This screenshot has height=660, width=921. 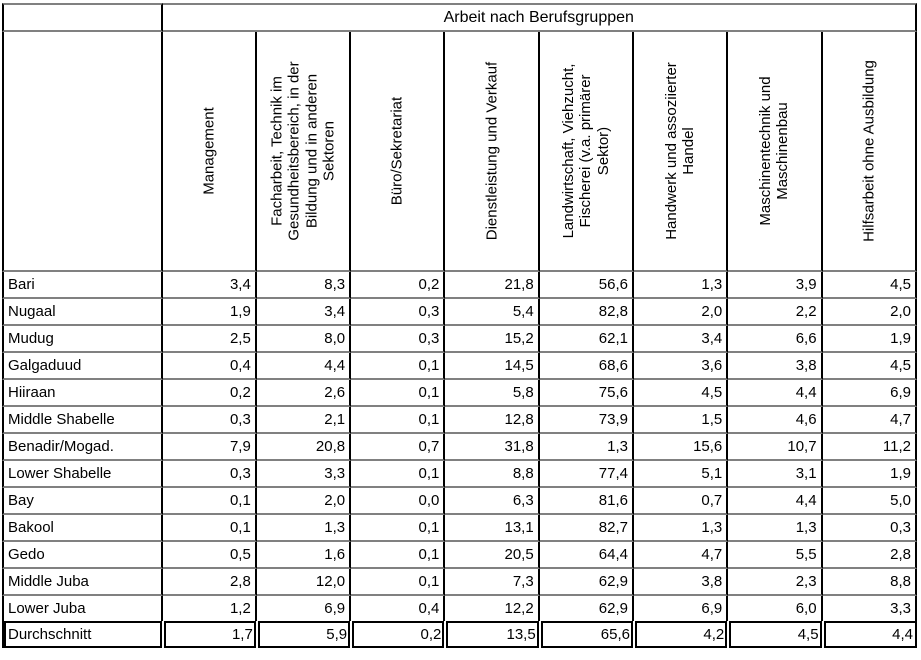 I want to click on summary-value-cell: 4,2, so click(x=681, y=634).